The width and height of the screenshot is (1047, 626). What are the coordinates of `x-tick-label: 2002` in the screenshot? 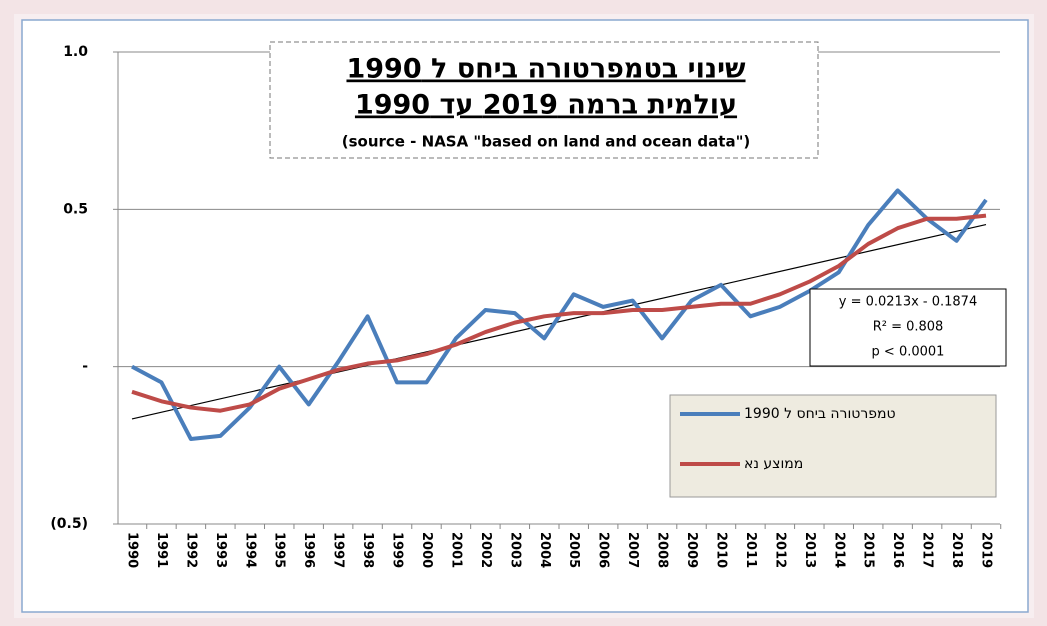 It's located at (485, 550).